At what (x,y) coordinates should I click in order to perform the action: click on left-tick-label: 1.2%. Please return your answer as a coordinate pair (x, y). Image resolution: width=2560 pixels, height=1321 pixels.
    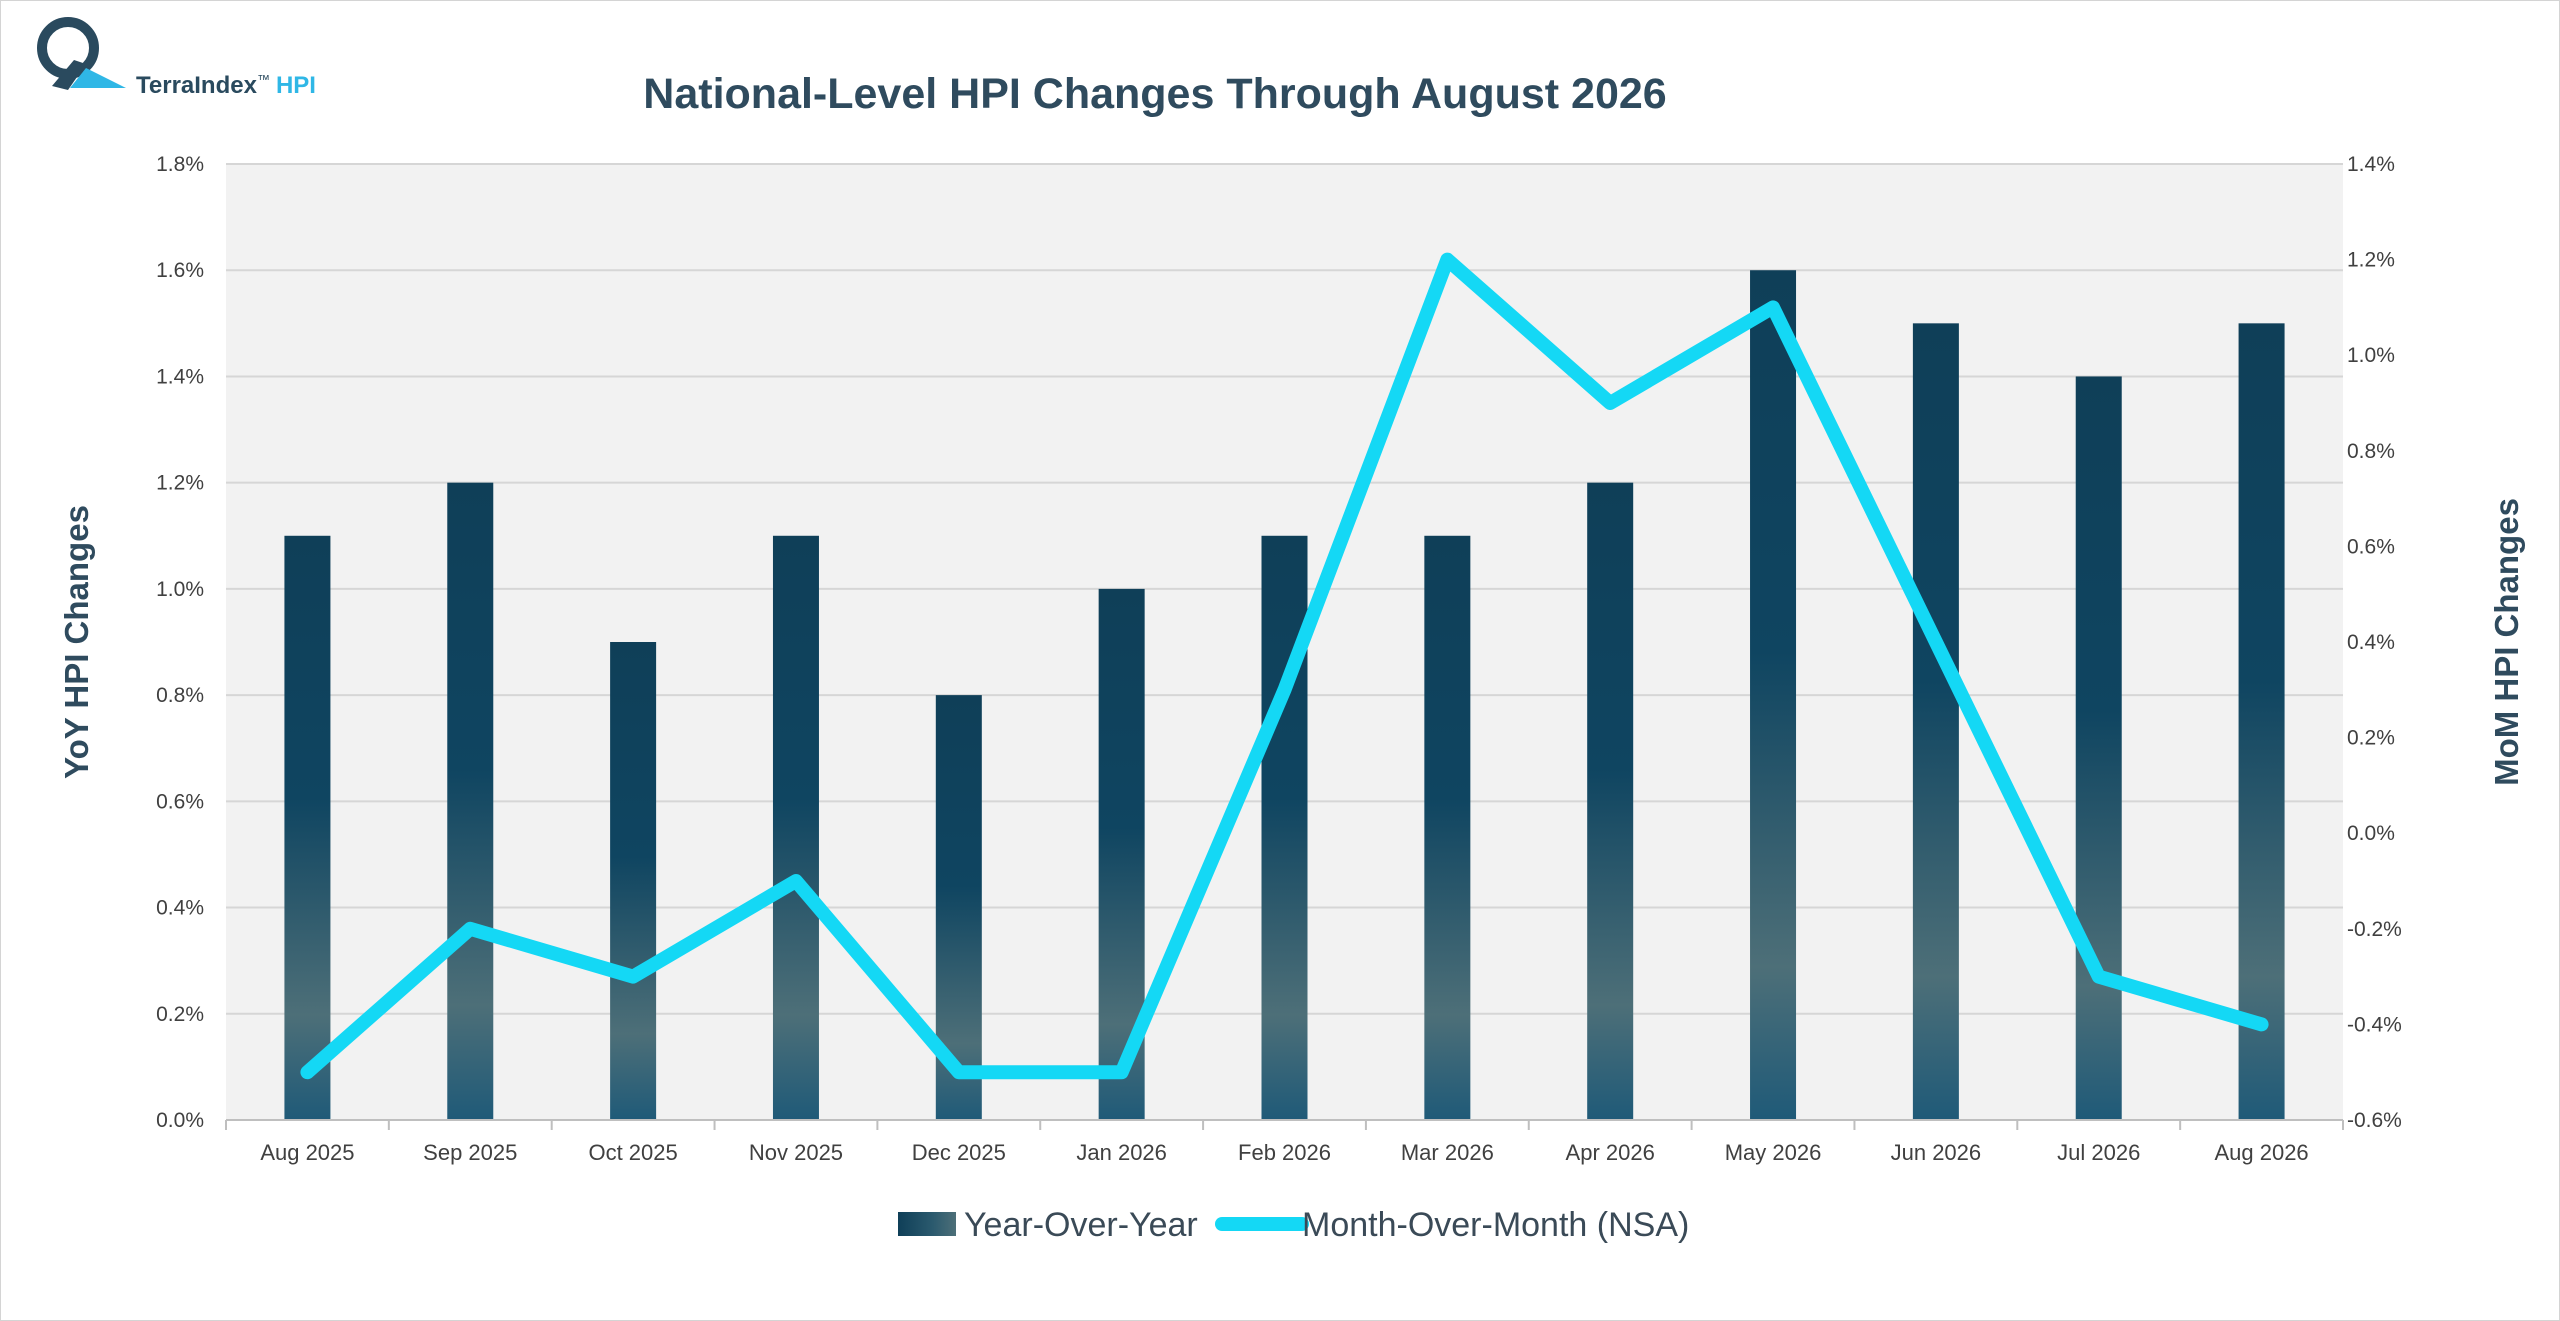
    Looking at the image, I should click on (180, 483).